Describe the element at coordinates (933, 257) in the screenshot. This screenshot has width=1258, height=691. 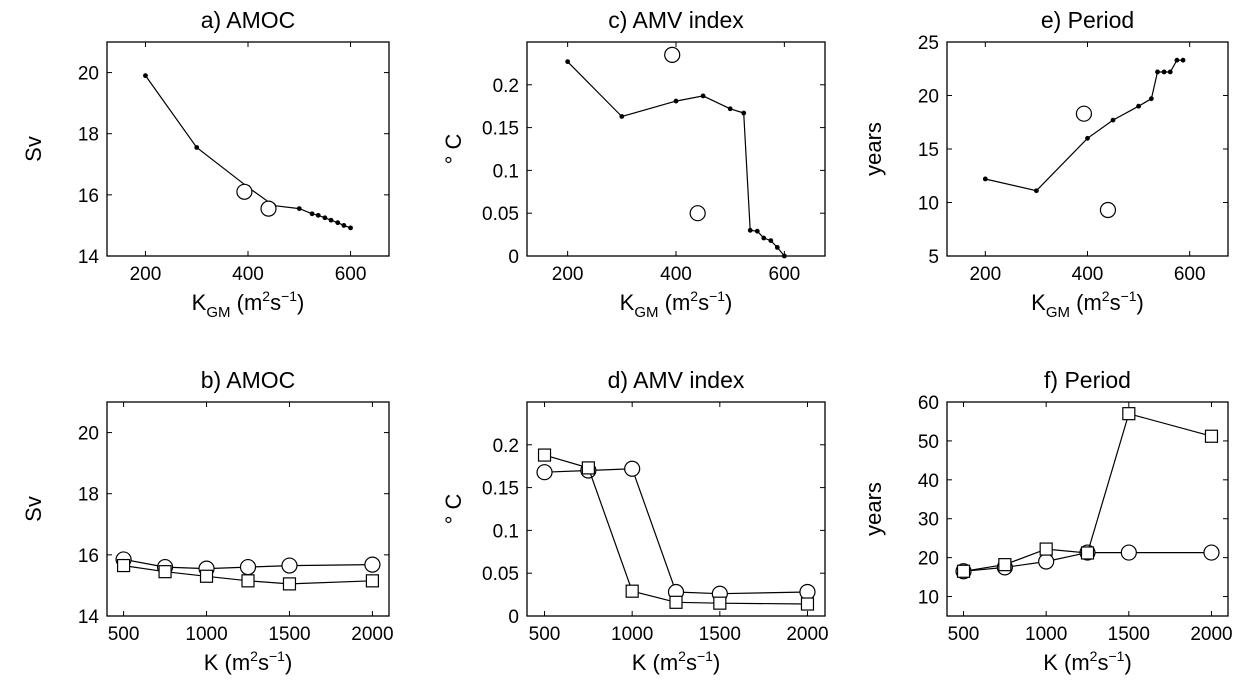
I see `y-tick-label: 5` at that location.